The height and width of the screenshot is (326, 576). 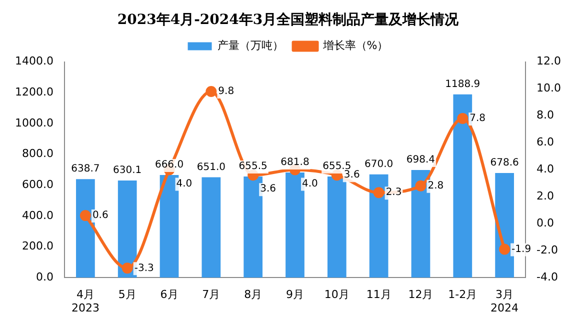 What do you see at coordinates (34, 91) in the screenshot?
I see `y-tick-label: 1200.0` at bounding box center [34, 91].